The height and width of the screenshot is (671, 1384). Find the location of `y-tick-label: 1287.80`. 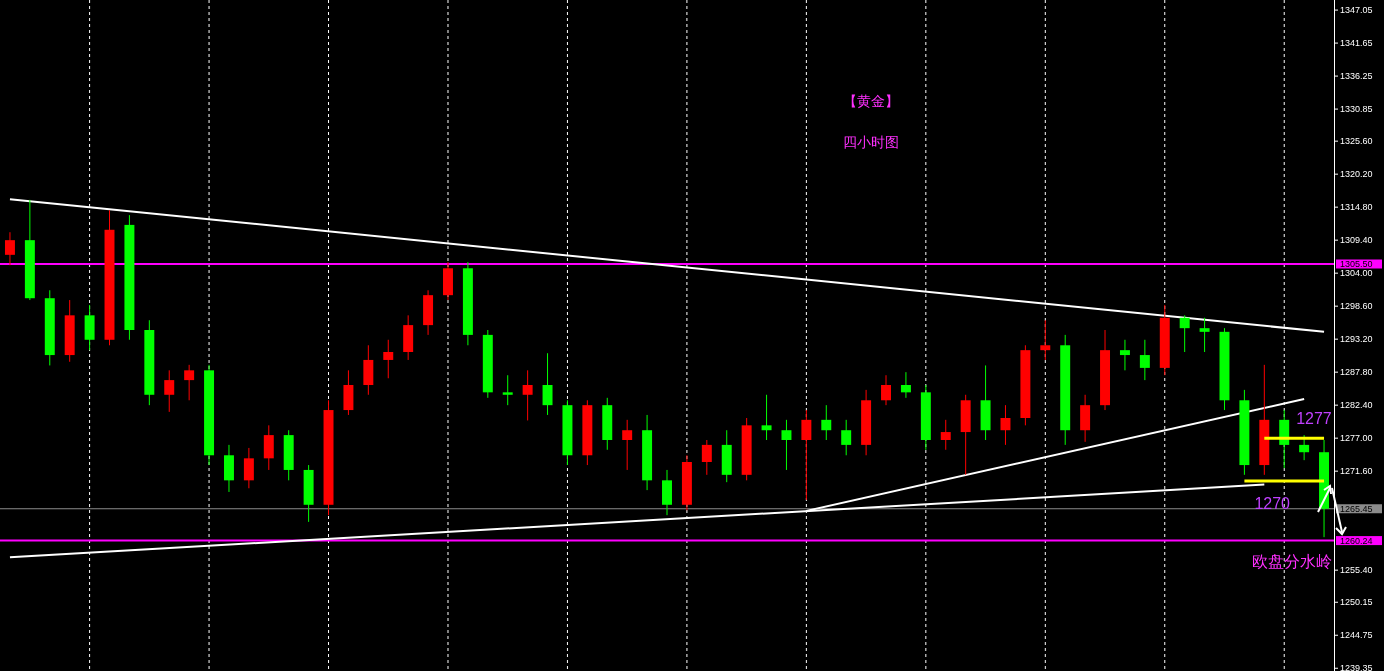

y-tick-label: 1287.80 is located at coordinates (1356, 372).